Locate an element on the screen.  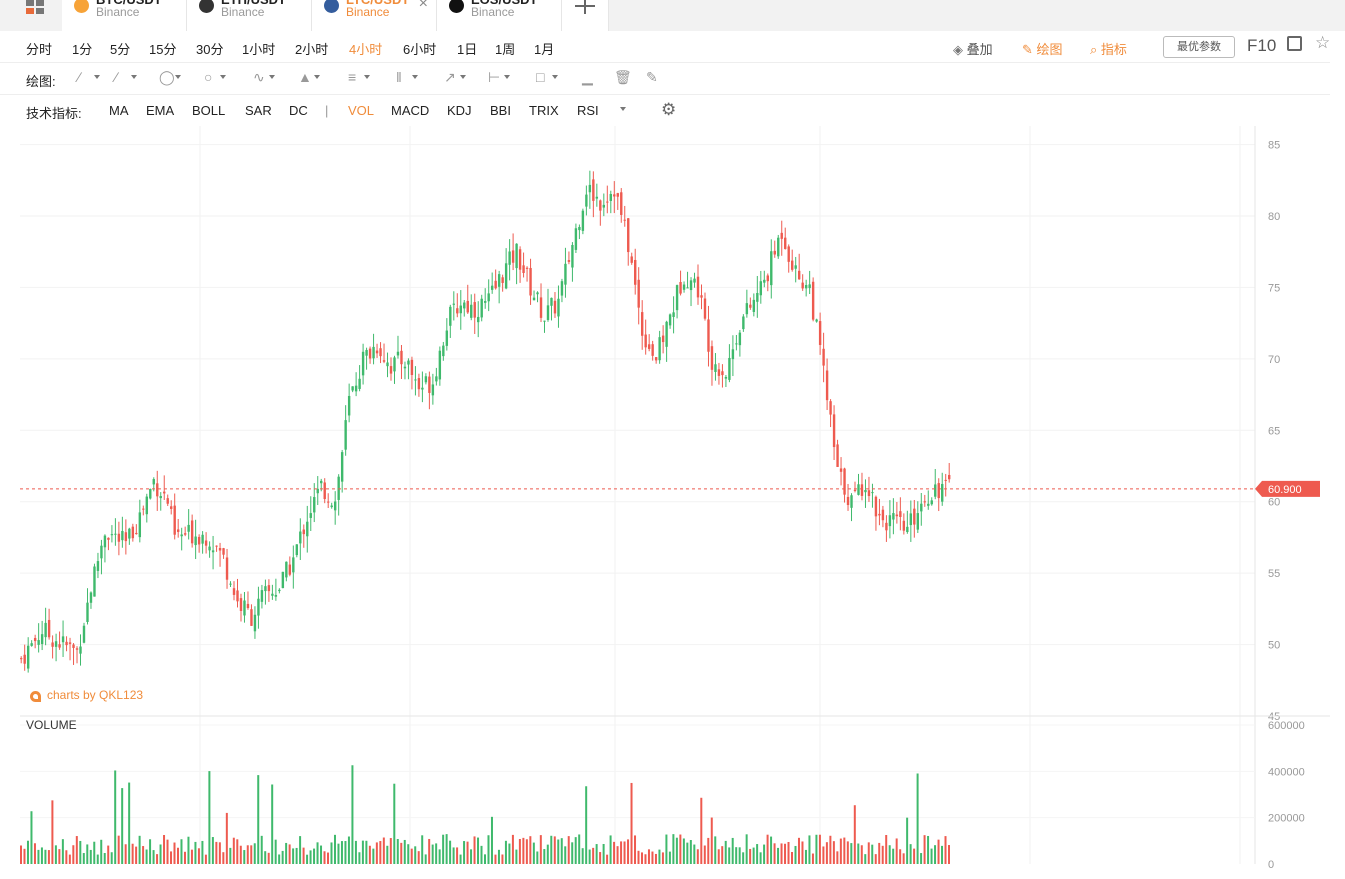
line-tool-icon: ∕ is located at coordinates (91, 78).